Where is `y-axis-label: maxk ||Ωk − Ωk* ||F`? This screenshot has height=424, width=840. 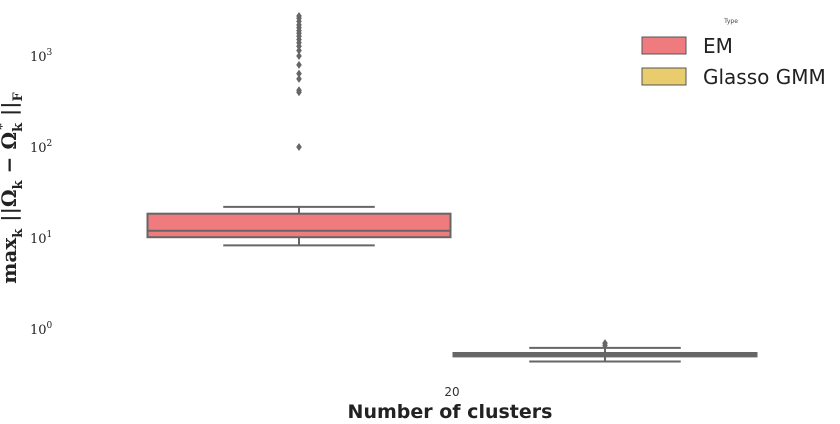 y-axis-label: maxk ||Ωk − Ωk* ||F is located at coordinates (13, 187).